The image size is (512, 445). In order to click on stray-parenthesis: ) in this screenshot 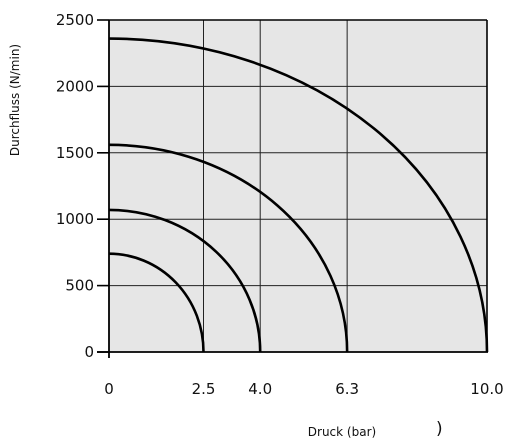, I will do `click(439, 429)`.